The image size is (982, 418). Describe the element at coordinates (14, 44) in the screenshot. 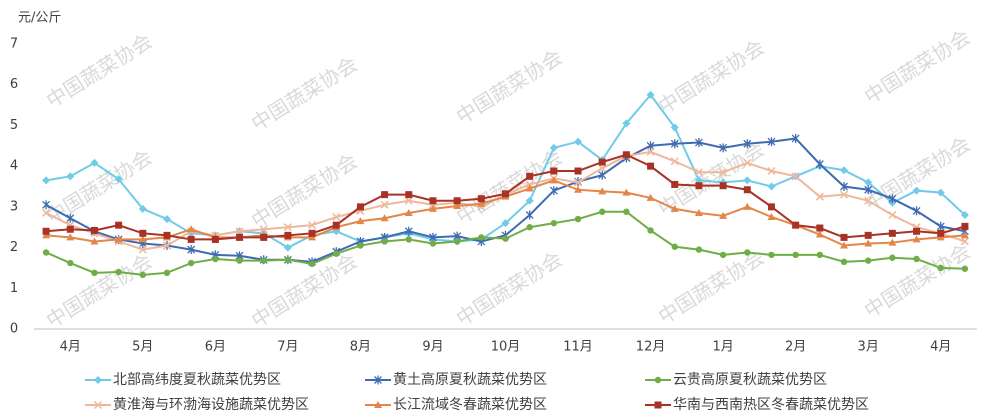

I see `y-tick-label: 7` at that location.